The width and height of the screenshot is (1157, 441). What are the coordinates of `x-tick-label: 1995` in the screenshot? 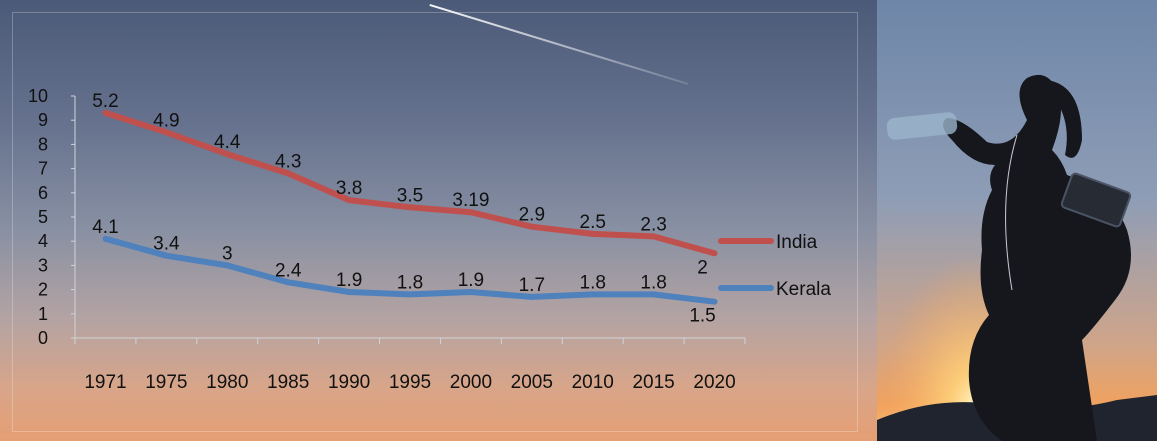 It's located at (410, 382).